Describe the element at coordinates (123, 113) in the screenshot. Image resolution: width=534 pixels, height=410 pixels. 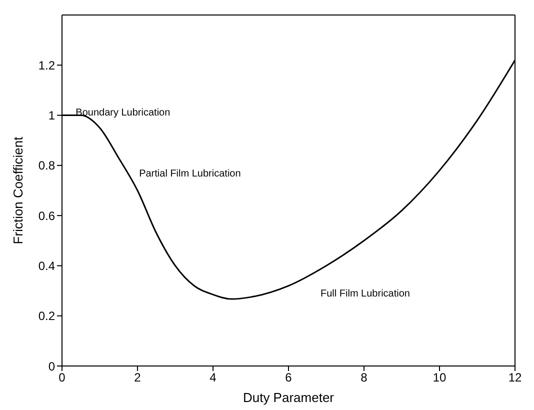
I see `annotation: Boundary Lubrication` at that location.